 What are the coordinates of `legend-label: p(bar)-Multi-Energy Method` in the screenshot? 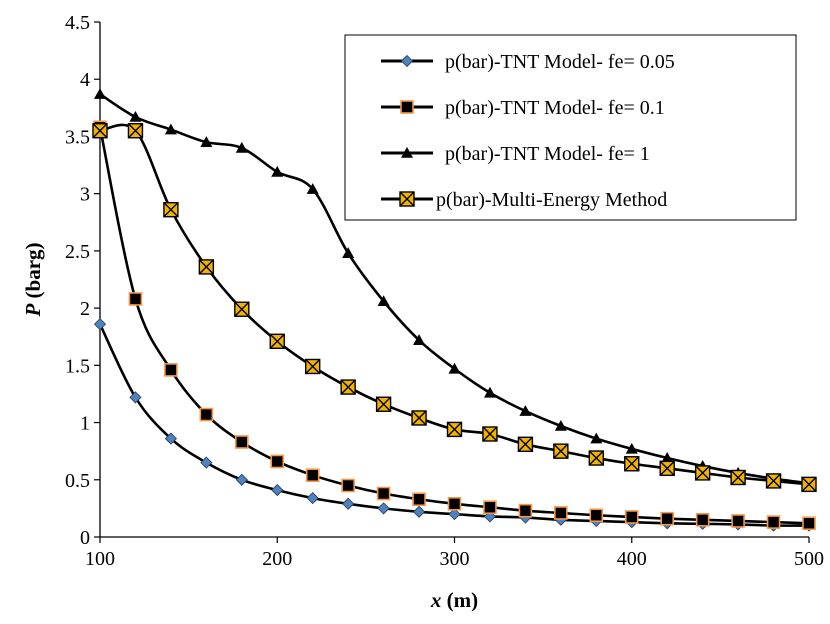 It's located at (551, 200).